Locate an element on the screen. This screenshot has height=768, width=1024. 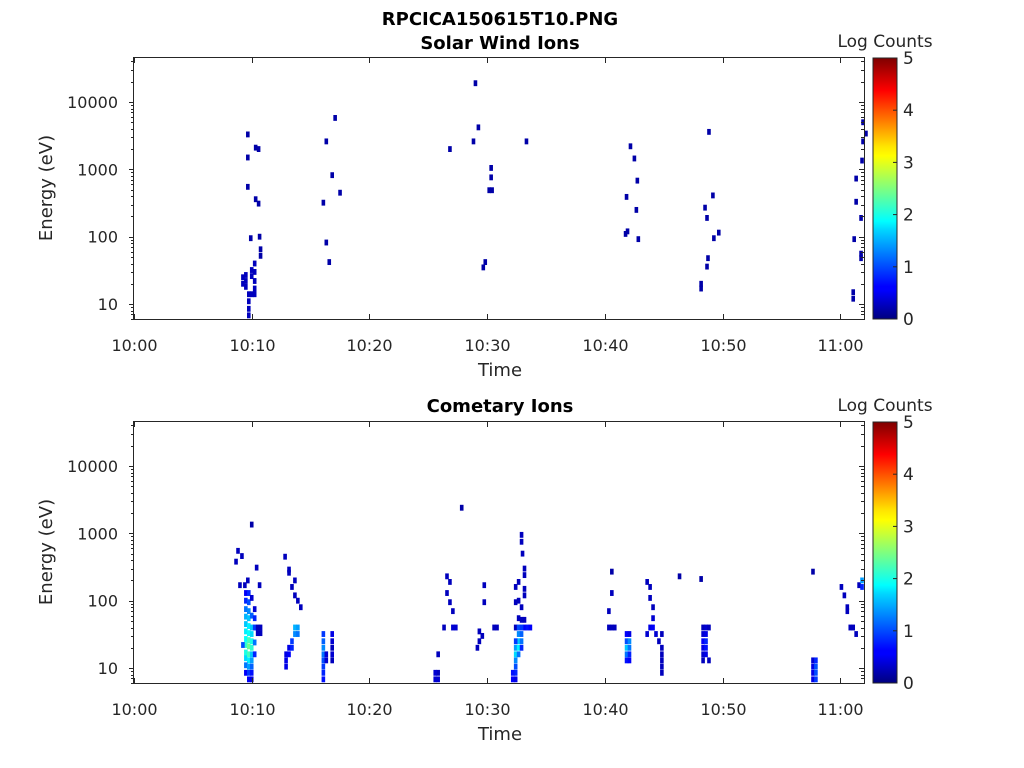
x-axis-label-cometary: Time is located at coordinates (499, 734).